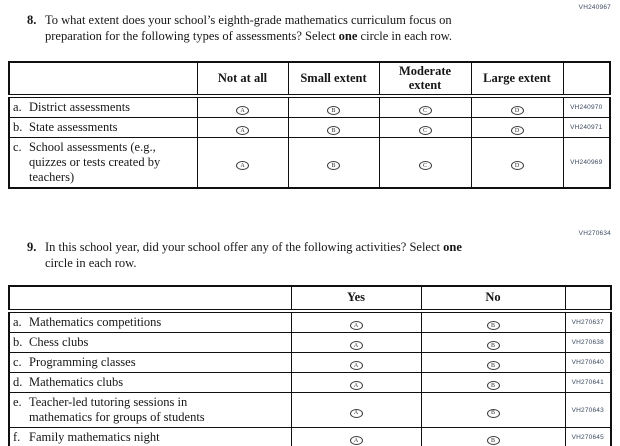  What do you see at coordinates (594, 7) in the screenshot?
I see `q8-page-code: VH240967` at bounding box center [594, 7].